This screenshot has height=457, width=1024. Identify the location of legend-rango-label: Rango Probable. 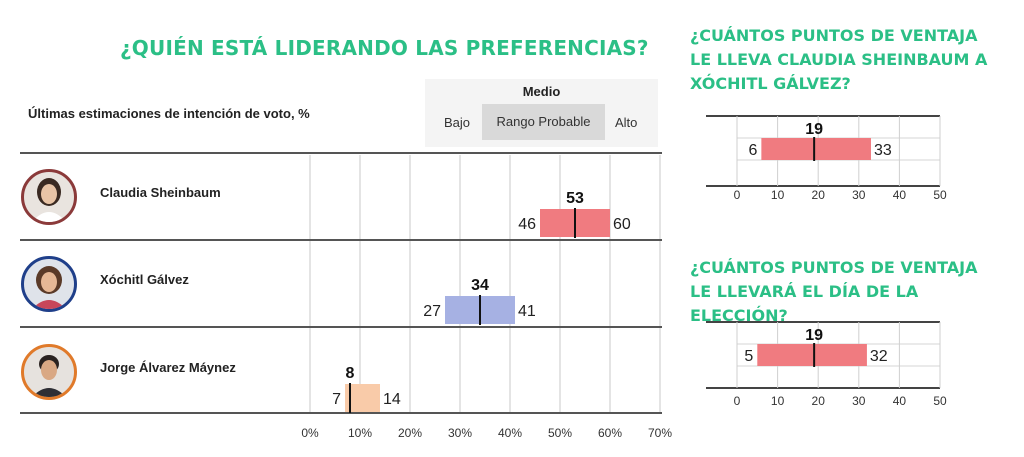
(543, 122).